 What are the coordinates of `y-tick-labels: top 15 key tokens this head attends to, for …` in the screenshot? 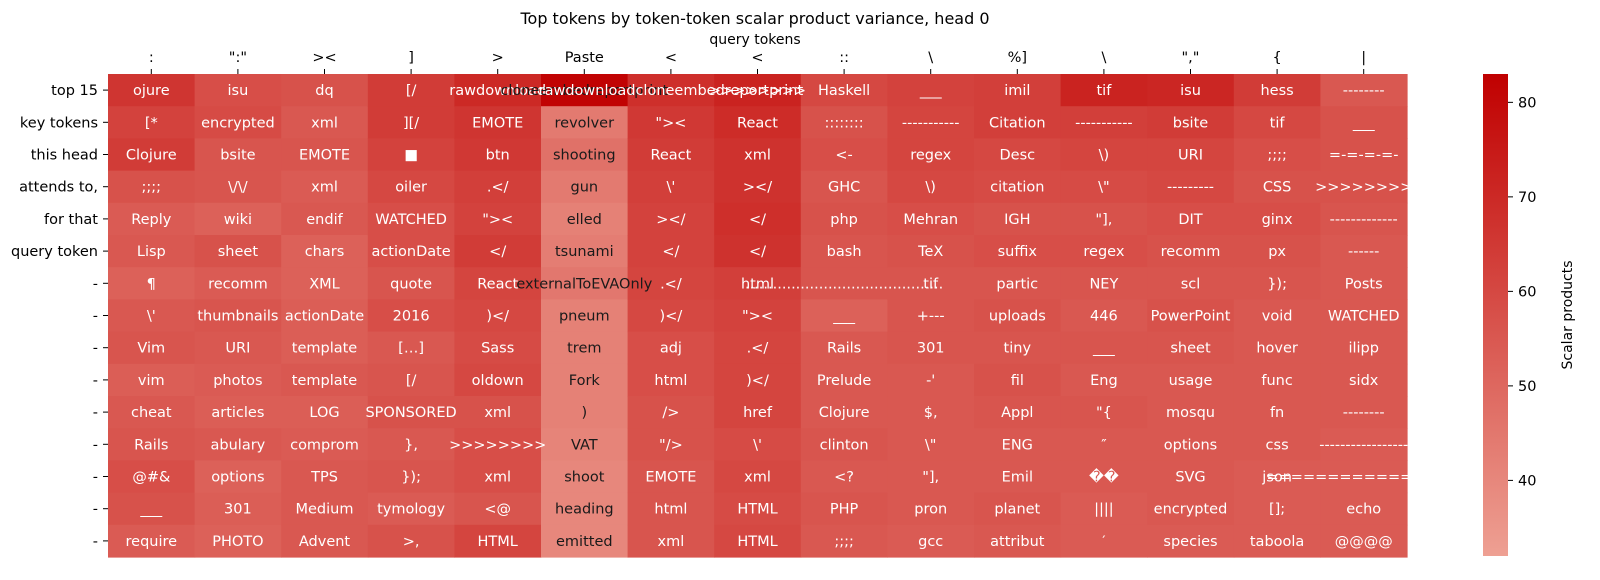 It's located at (59, 316).